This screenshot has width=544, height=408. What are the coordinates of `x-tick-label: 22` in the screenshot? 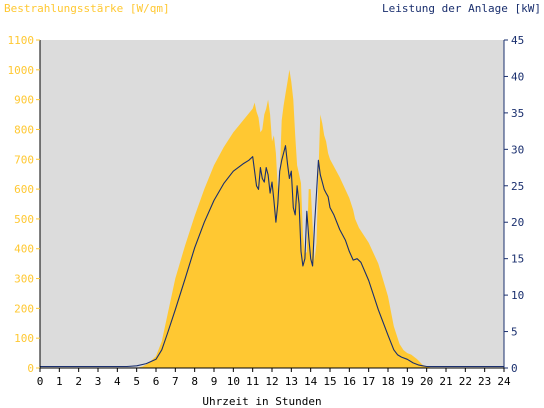 It's located at (465, 381).